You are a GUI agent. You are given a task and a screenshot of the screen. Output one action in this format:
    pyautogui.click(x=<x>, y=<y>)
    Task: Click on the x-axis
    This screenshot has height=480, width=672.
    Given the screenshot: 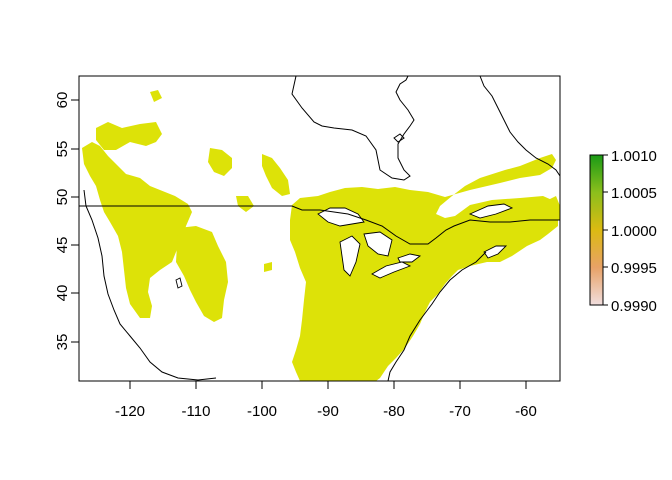 What is the action you would take?
    pyautogui.click(x=328, y=385)
    